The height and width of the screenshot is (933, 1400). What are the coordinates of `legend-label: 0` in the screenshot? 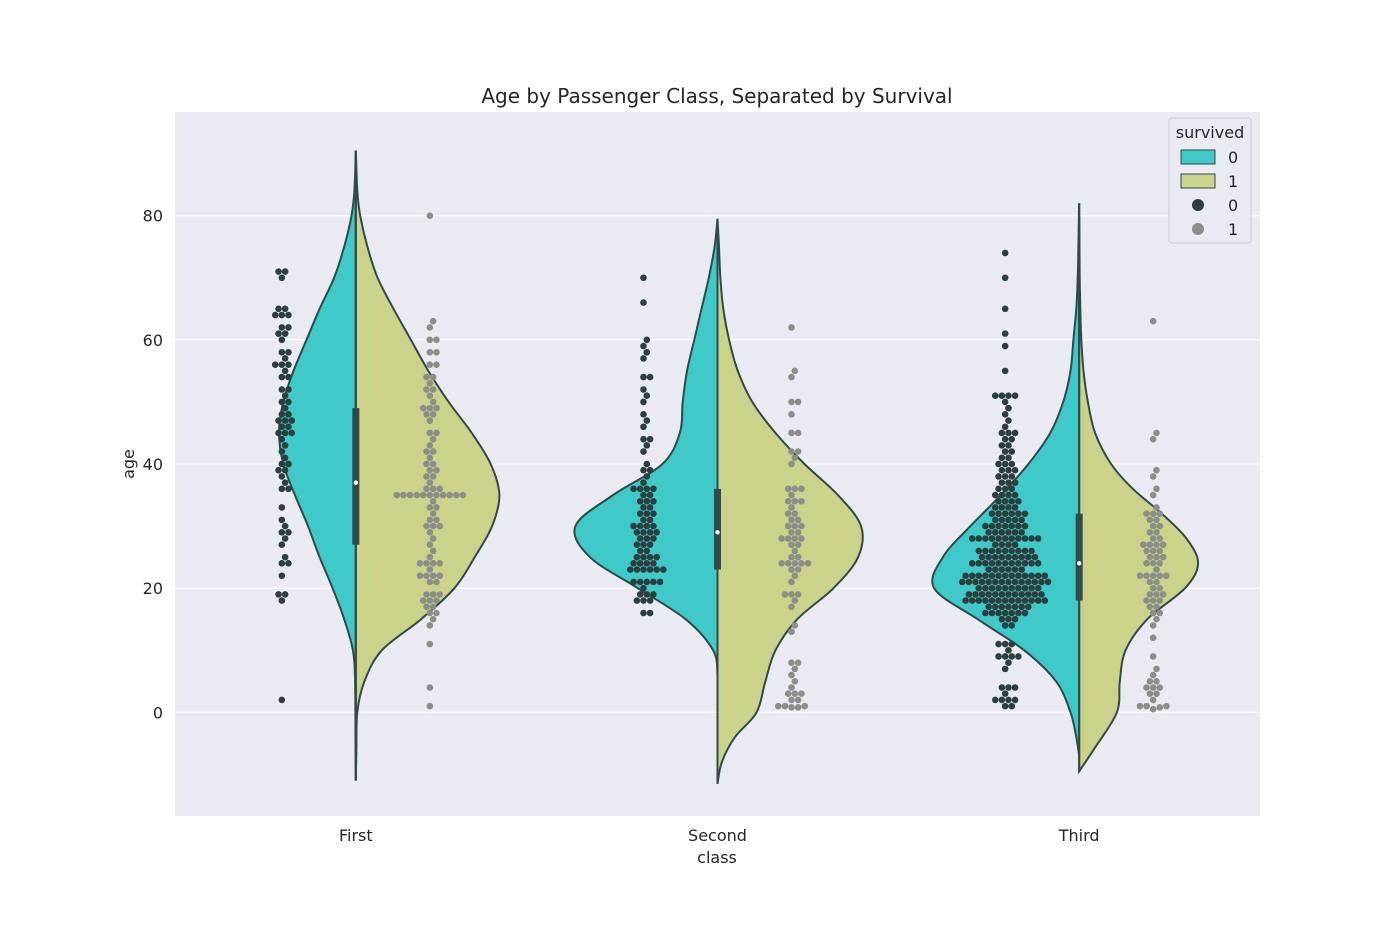 It's located at (1233, 205).